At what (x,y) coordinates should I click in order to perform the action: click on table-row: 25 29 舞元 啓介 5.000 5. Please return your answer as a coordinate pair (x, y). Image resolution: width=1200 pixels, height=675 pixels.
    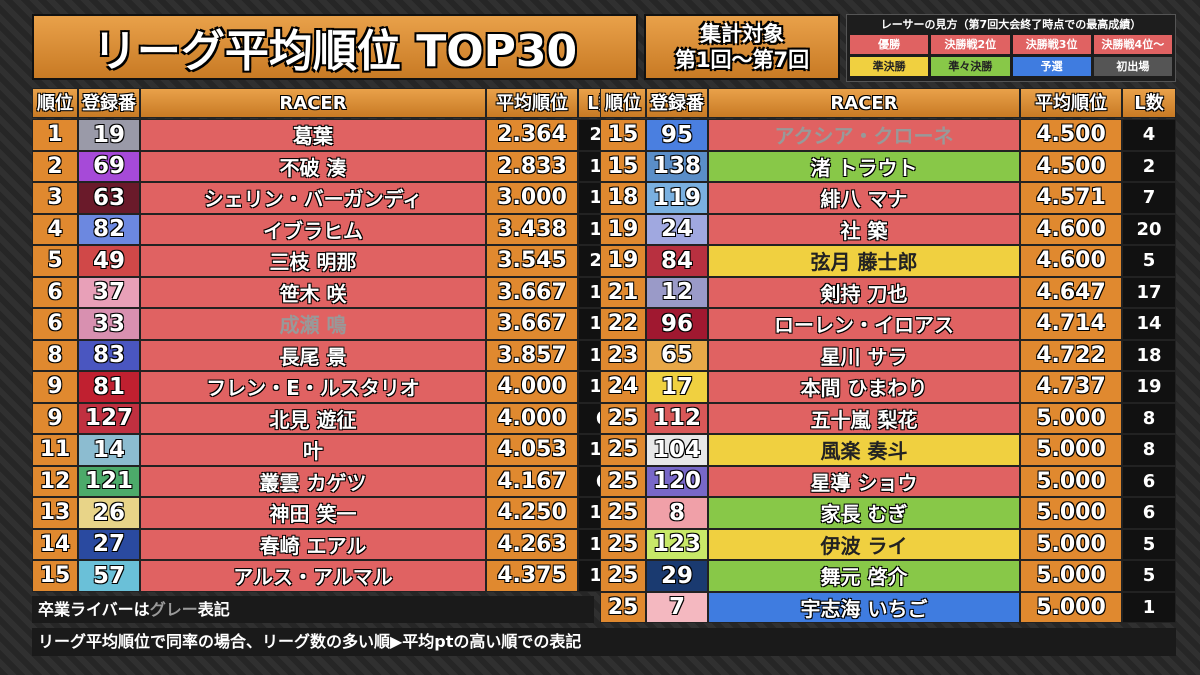
    Looking at the image, I should click on (888, 576).